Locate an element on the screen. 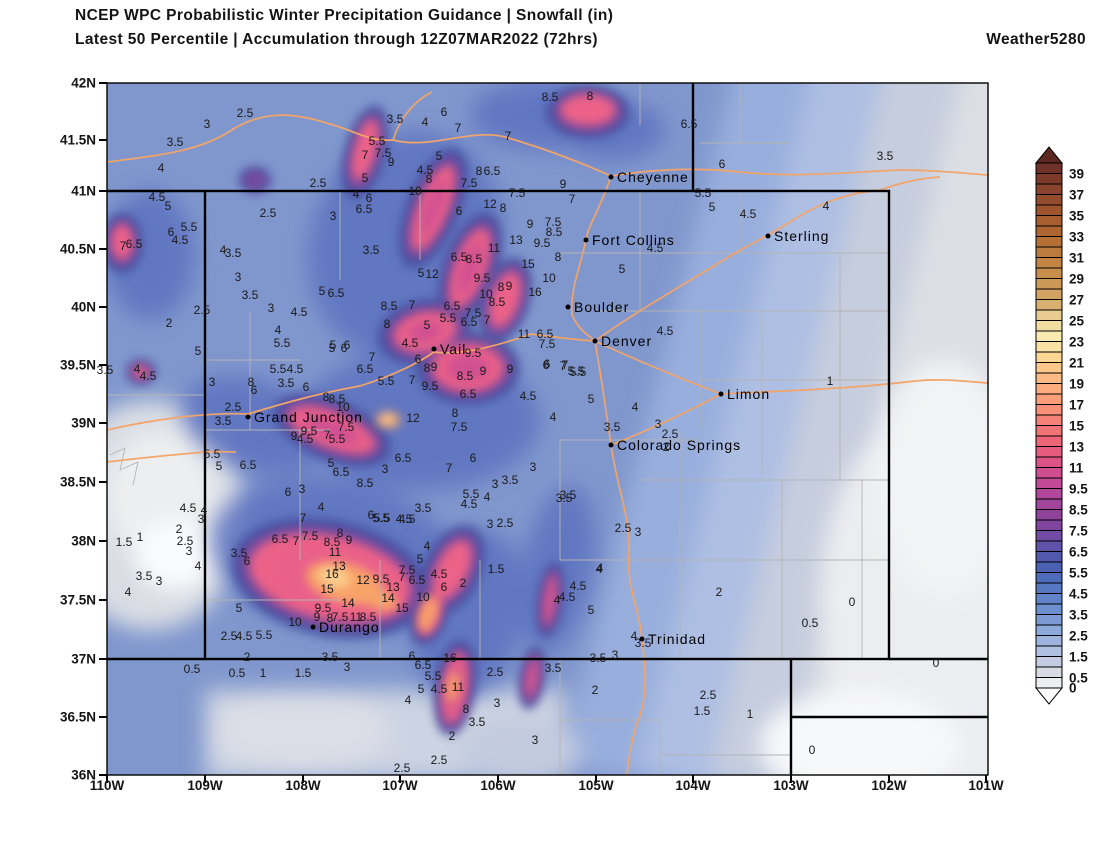 The height and width of the screenshot is (850, 1100). value-label: 16 is located at coordinates (332, 574).